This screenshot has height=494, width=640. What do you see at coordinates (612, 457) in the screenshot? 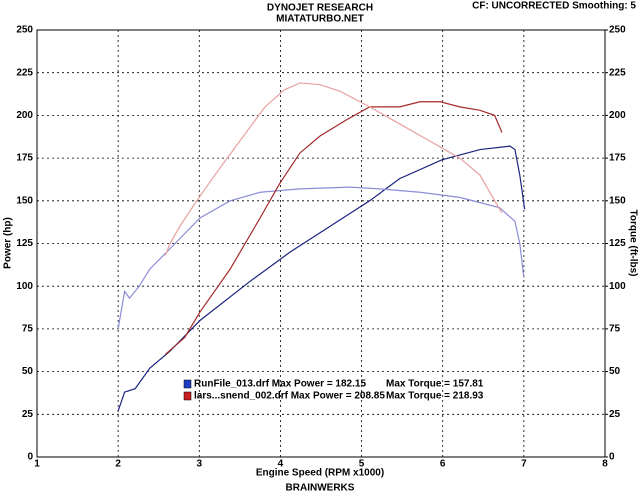
I see `y2-tick-label: 0` at bounding box center [612, 457].